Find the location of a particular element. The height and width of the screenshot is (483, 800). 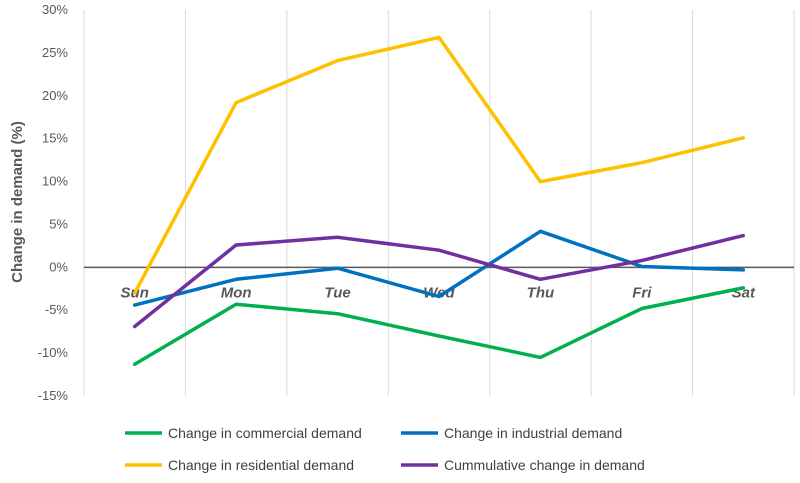

y-tick-label: 10% is located at coordinates (55, 181).